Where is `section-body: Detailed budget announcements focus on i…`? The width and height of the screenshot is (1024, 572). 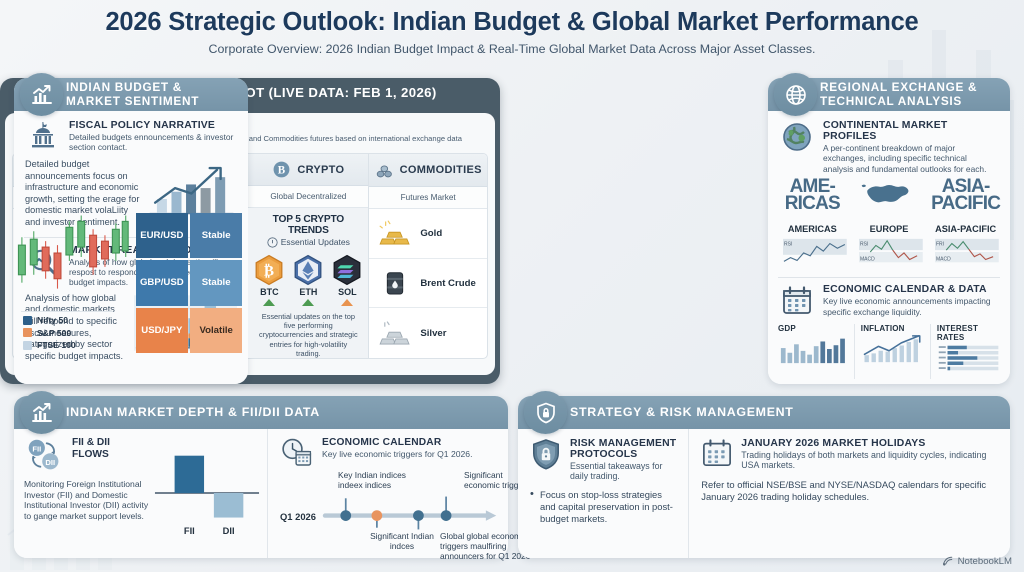 section-body: Detailed budget announcements focus on i… is located at coordinates (82, 193).